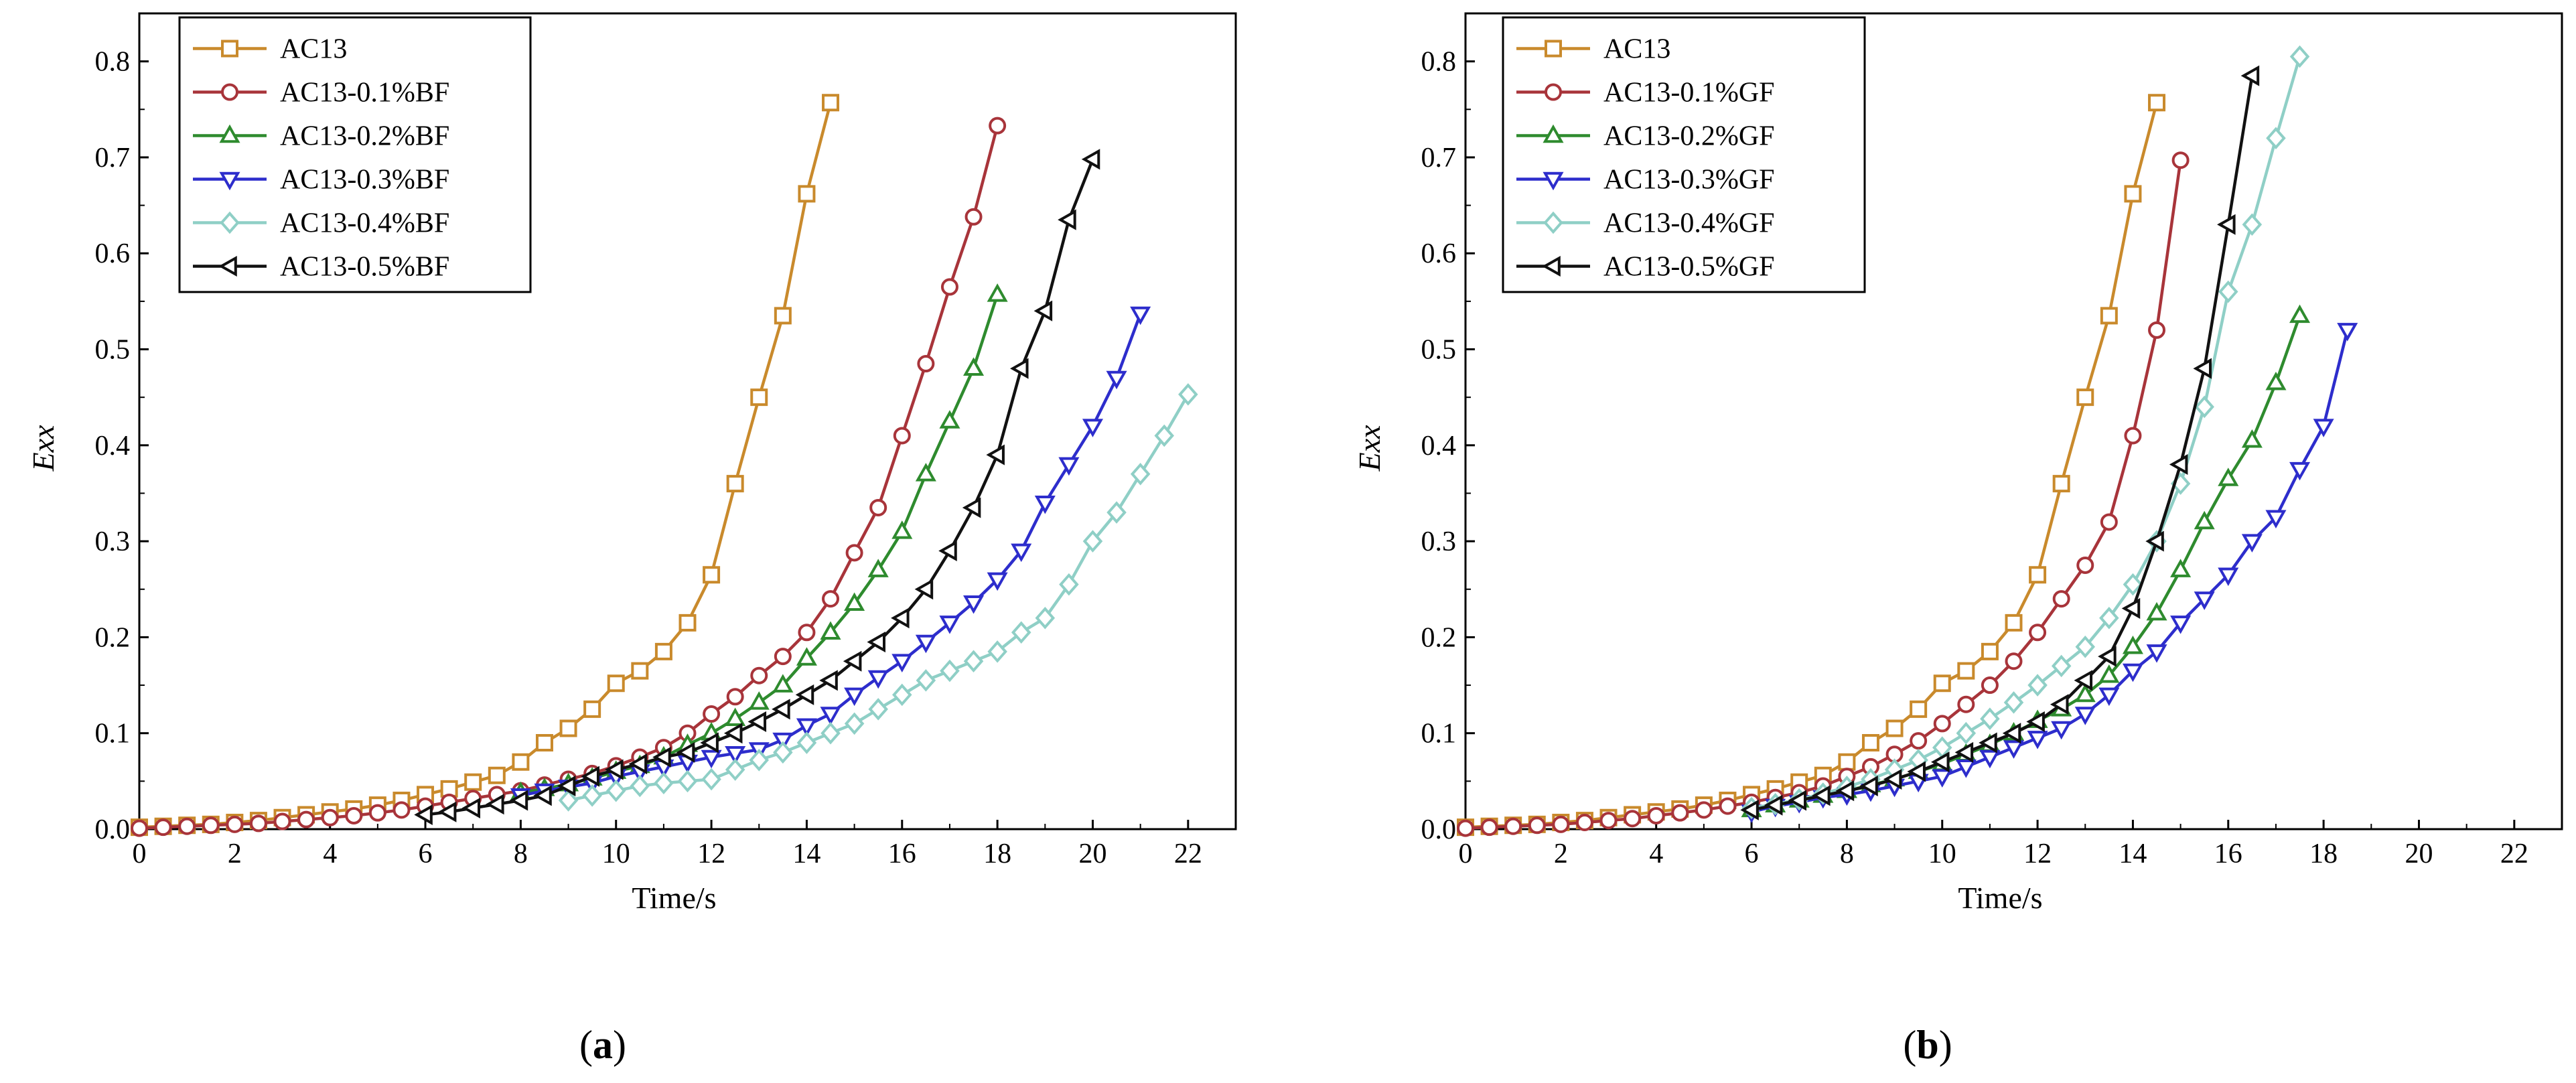 Image resolution: width=2576 pixels, height=1083 pixels. Describe the element at coordinates (113, 829) in the screenshot. I see `y-tick-label: 0.0` at that location.